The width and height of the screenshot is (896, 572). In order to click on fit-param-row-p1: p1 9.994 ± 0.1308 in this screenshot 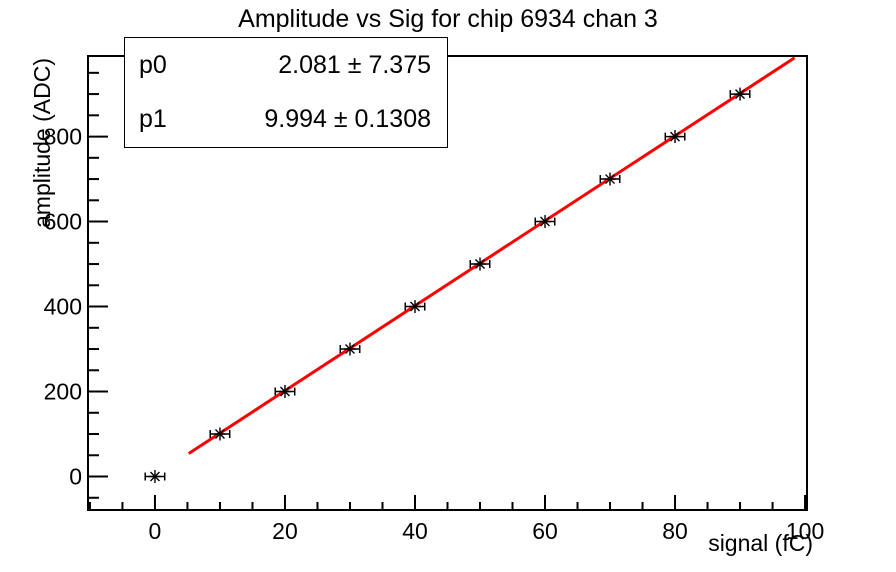, I will do `click(286, 119)`.